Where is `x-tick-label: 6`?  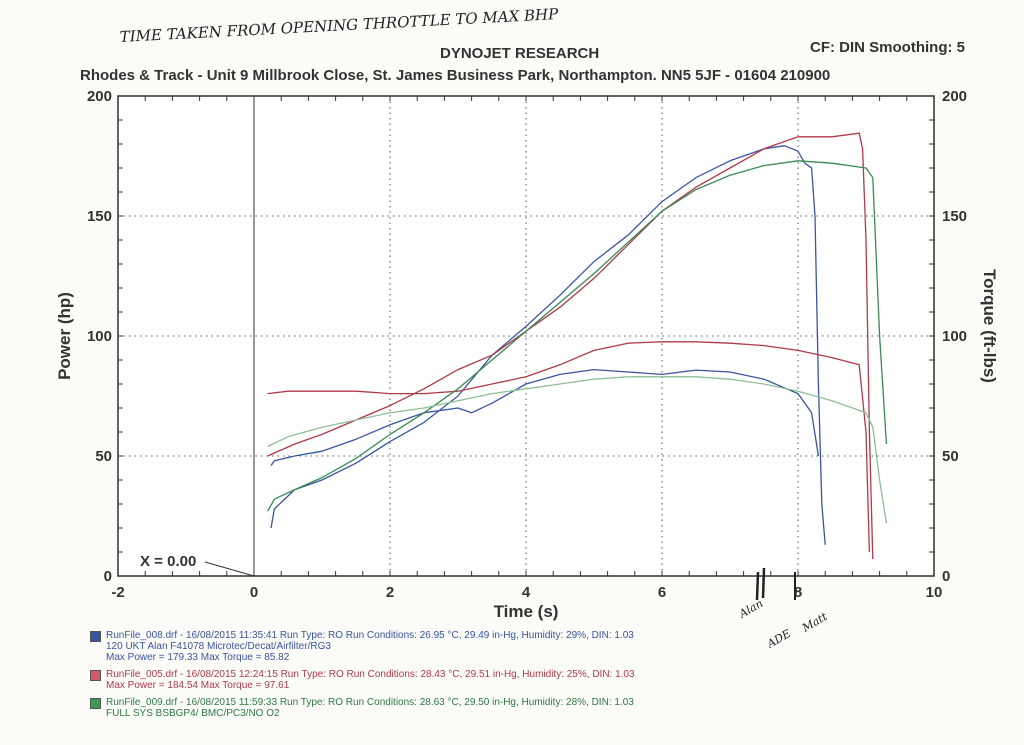
x-tick-label: 6 is located at coordinates (662, 592).